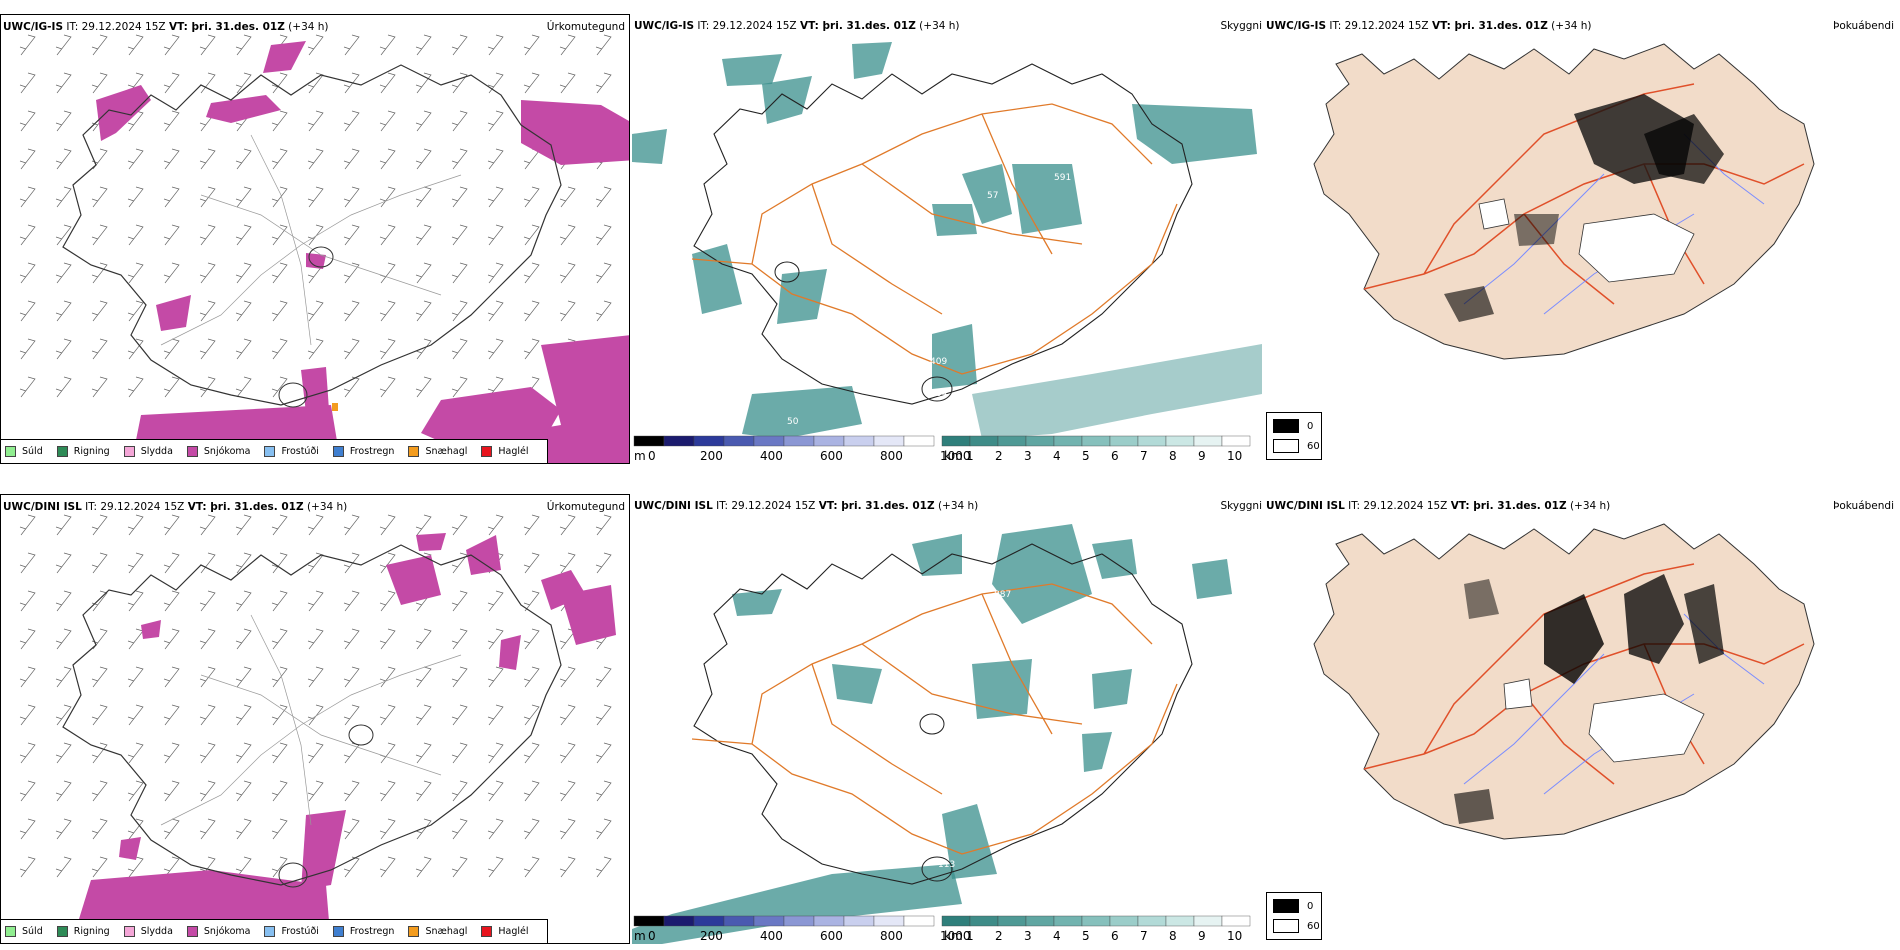 This screenshot has width=1900, height=950. I want to click on precip-legend-item: Slydda, so click(148, 931).